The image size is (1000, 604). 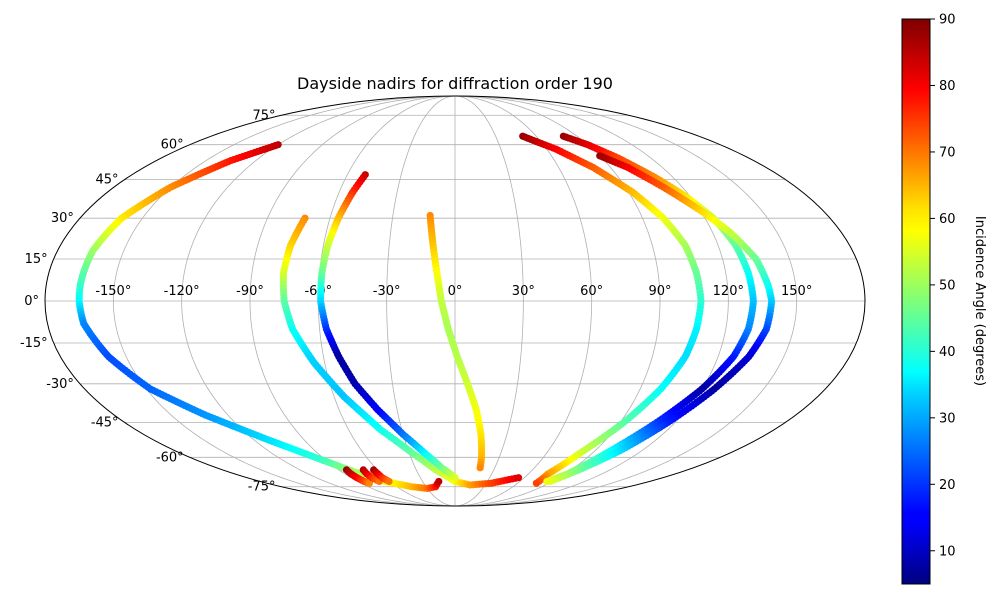 I want to click on colorbar-tick-label: 20, so click(x=947, y=485).